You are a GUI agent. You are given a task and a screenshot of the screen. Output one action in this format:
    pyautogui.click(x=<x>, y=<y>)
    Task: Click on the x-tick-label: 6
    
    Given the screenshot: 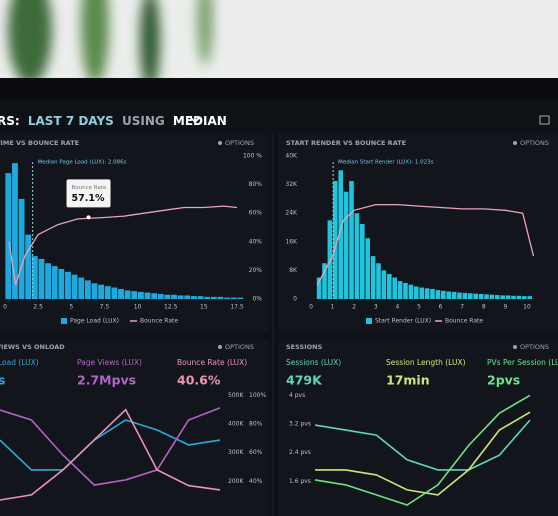 What is the action you would take?
    pyautogui.click(x=441, y=307)
    